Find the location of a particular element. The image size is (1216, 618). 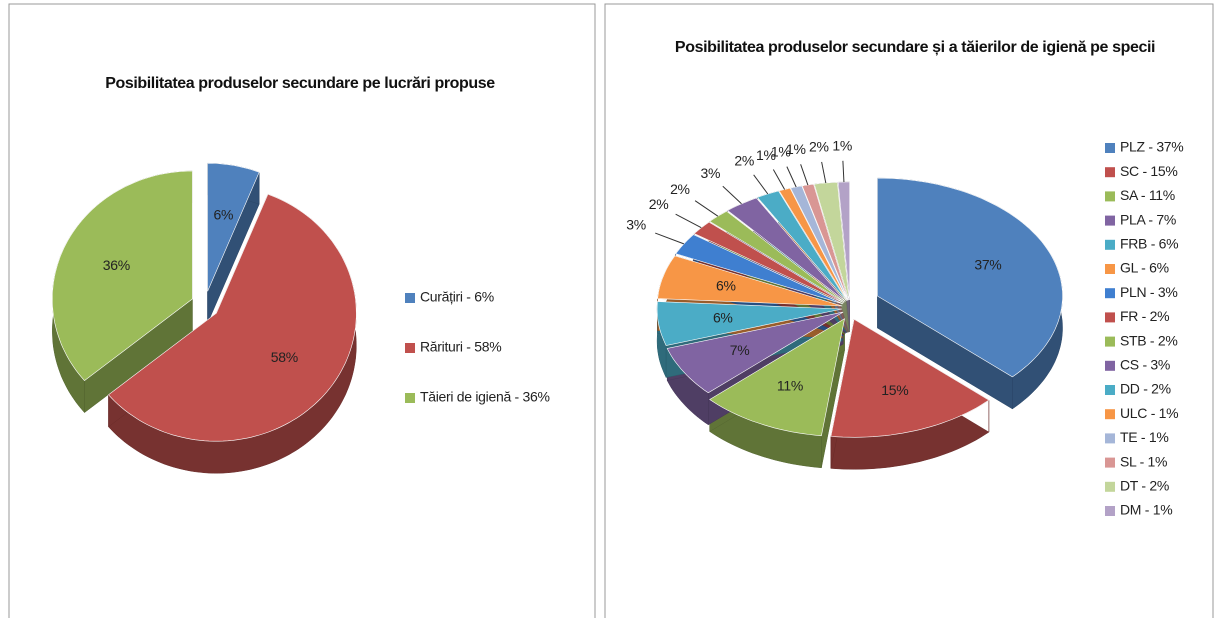

legend-label: SA - 11% is located at coordinates (1147, 195).